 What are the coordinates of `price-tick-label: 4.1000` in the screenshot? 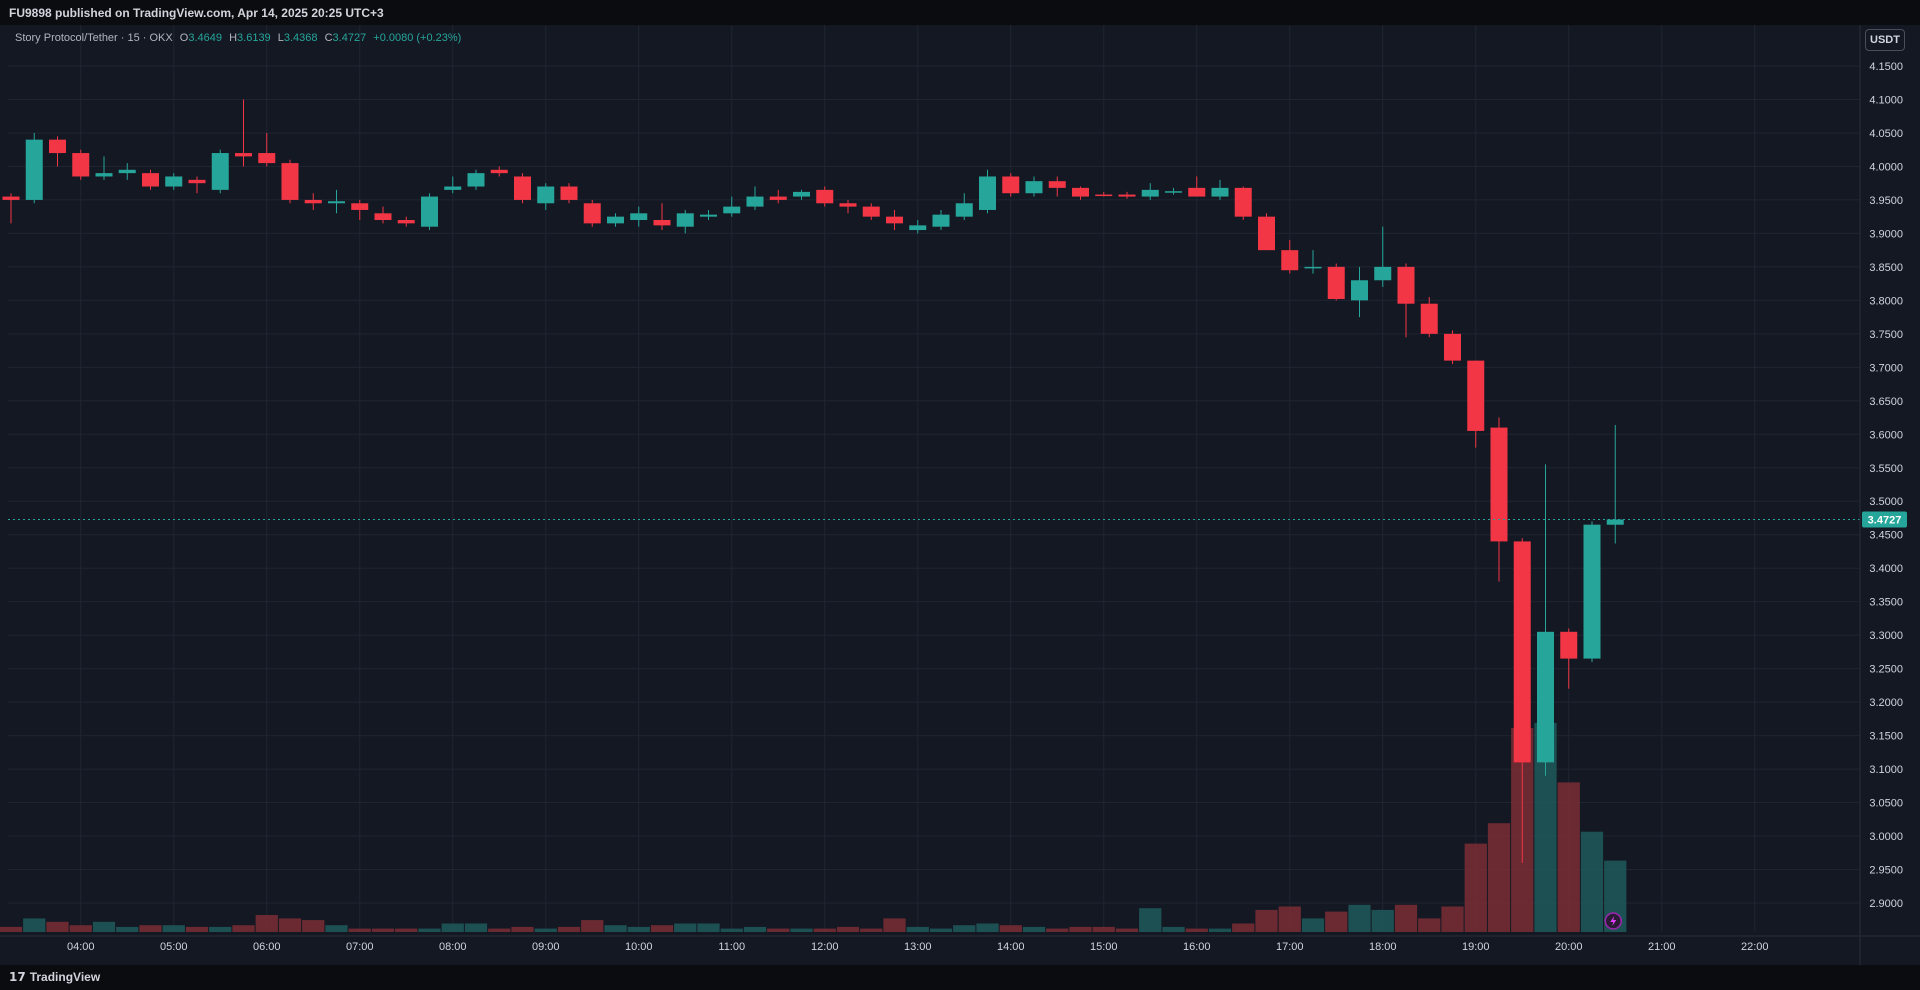 It's located at (1886, 100).